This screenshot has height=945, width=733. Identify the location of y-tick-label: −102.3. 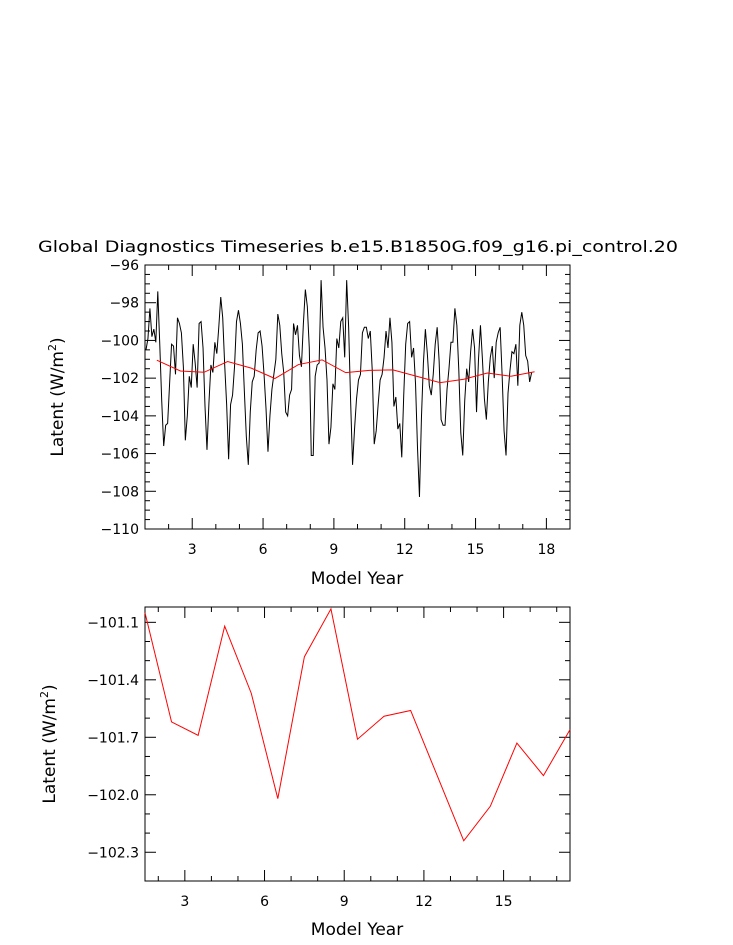
(113, 853).